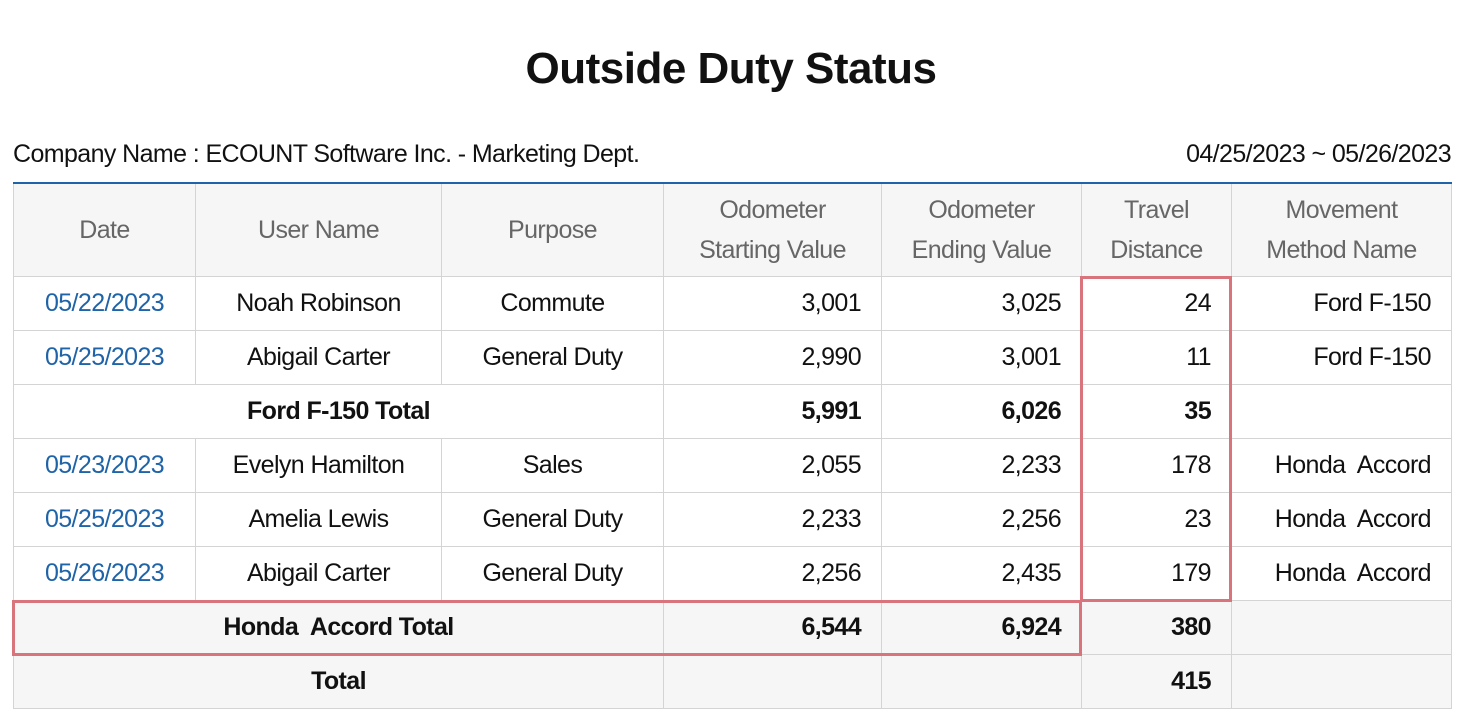 The image size is (1462, 720). I want to click on odometer-start: 2,256, so click(772, 573).